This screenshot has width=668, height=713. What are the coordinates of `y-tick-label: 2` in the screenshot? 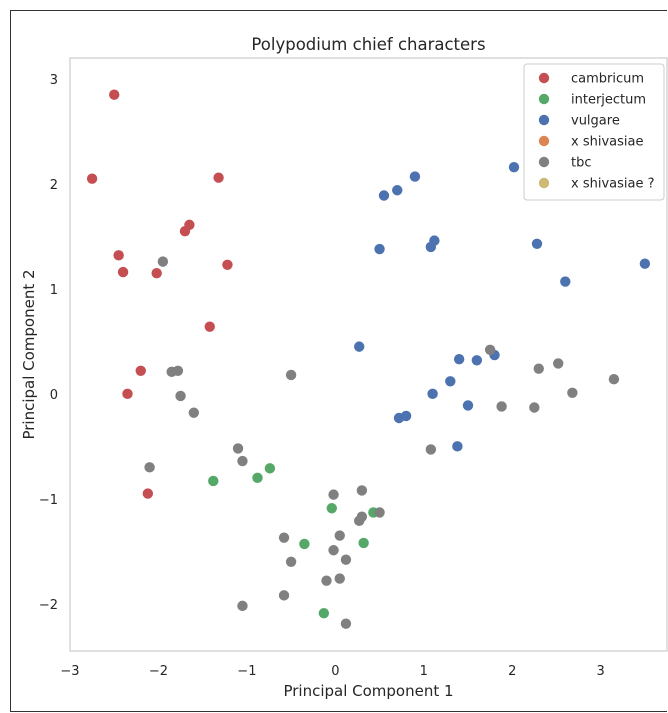 It's located at (54, 185).